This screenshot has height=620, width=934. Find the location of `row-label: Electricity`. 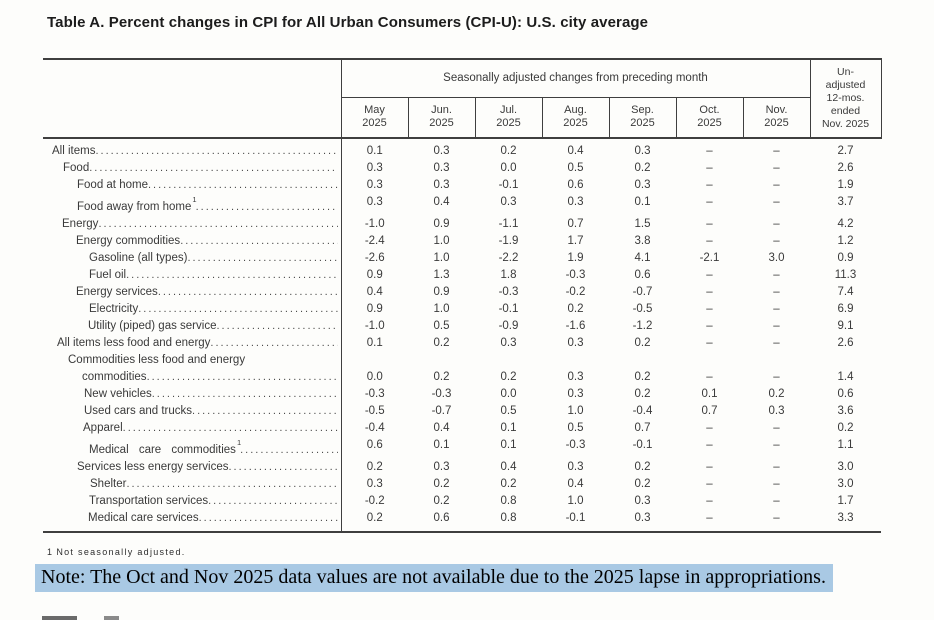

row-label: Electricity is located at coordinates (192, 309).